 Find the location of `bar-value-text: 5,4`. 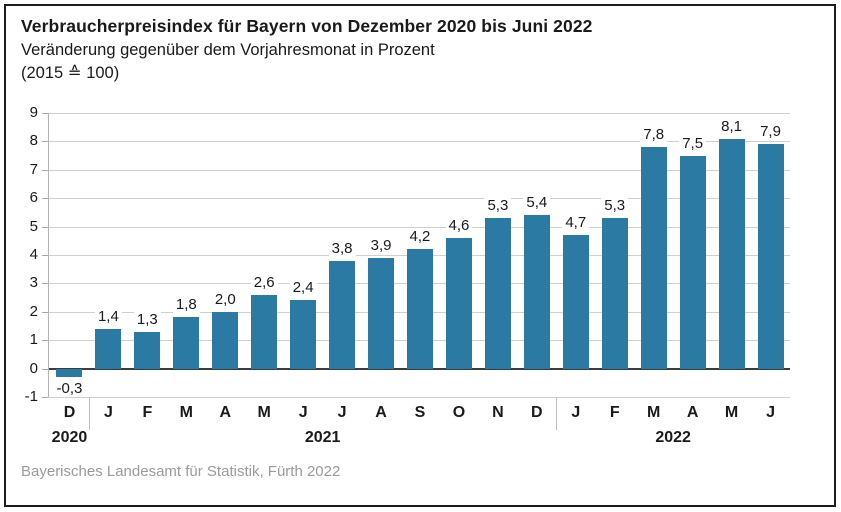

bar-value-text: 5,4 is located at coordinates (537, 203).